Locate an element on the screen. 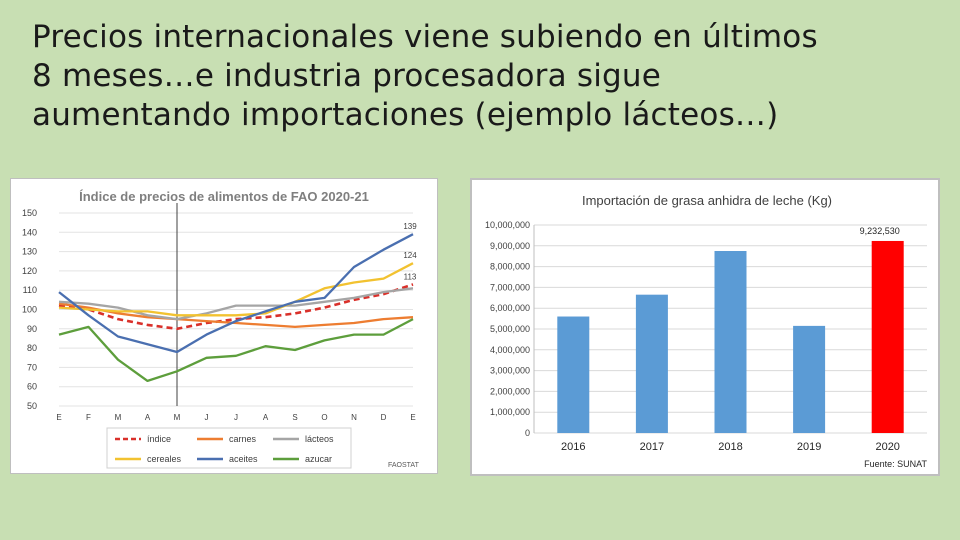  import-x-tick-label: 2017 is located at coordinates (652, 447).